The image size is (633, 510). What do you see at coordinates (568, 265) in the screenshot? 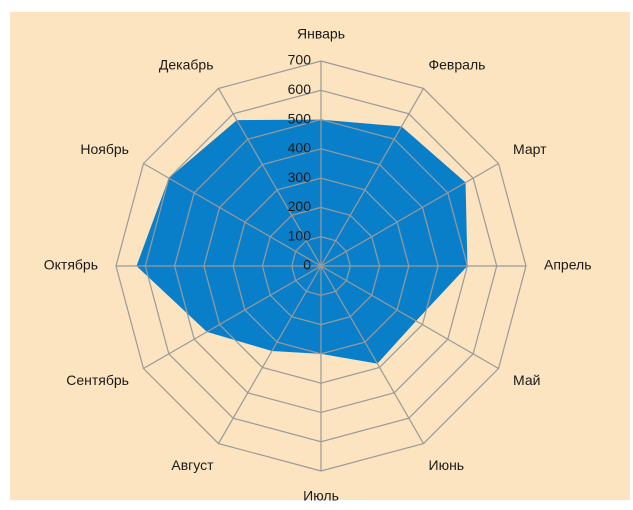
I see `category-label: Апрель` at bounding box center [568, 265].